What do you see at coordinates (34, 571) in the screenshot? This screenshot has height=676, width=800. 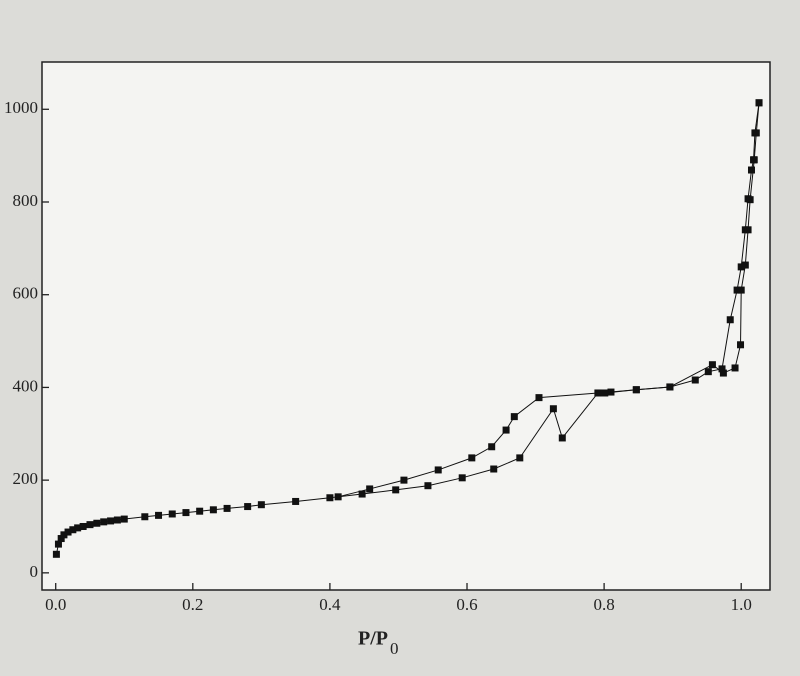 I see `y-tick-label: 0` at bounding box center [34, 571].